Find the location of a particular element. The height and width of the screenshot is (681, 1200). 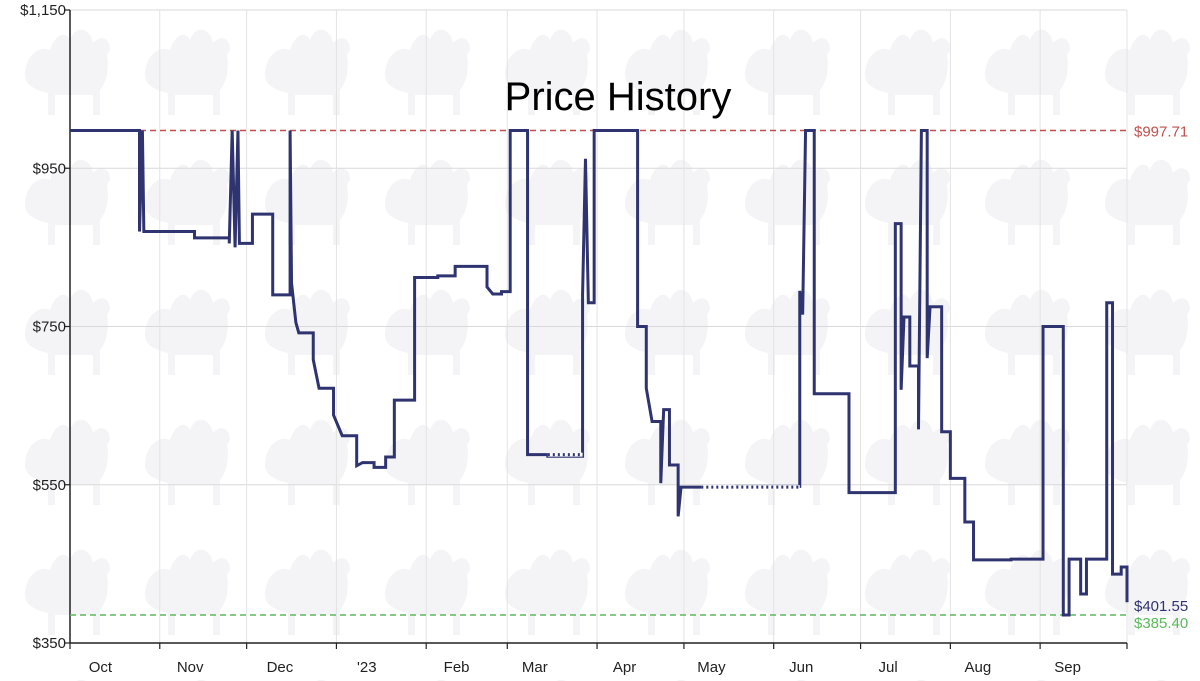

x-tick-label: Apr is located at coordinates (624, 667).